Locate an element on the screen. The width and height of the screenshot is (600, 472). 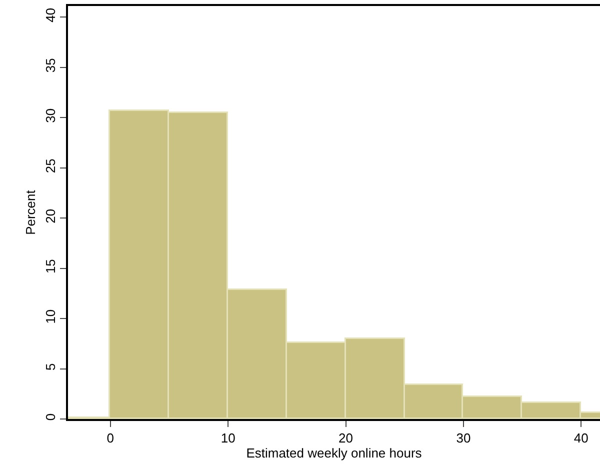
y-tick-label: 35 is located at coordinates (50, 65).